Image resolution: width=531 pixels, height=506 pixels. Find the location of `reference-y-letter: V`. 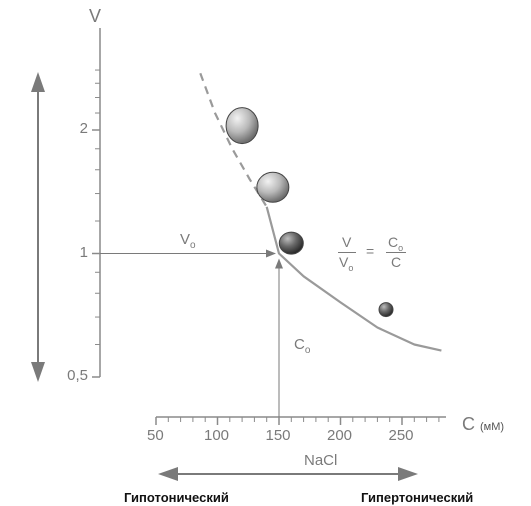

reference-y-letter: V is located at coordinates (185, 239).